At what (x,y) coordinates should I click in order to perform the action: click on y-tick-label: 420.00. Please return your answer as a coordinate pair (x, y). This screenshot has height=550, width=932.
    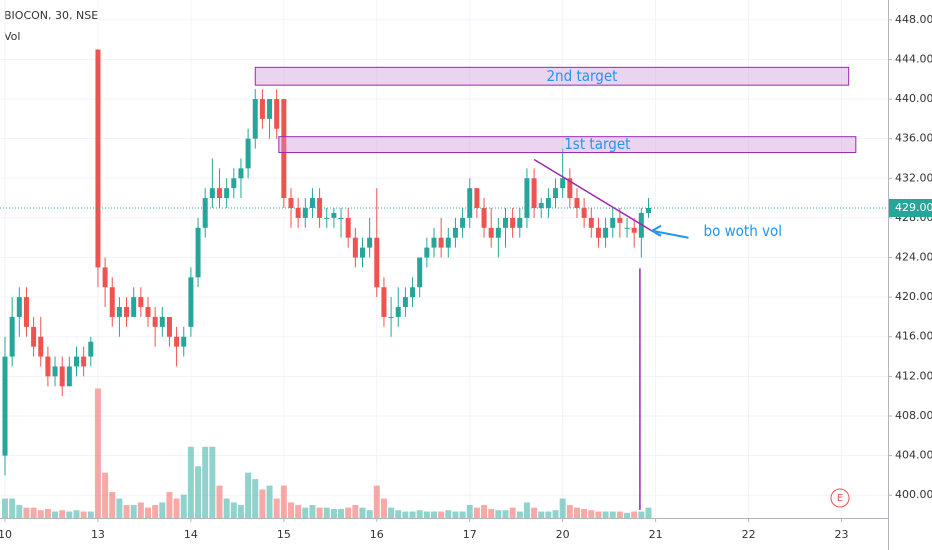
    Looking at the image, I should click on (913, 296).